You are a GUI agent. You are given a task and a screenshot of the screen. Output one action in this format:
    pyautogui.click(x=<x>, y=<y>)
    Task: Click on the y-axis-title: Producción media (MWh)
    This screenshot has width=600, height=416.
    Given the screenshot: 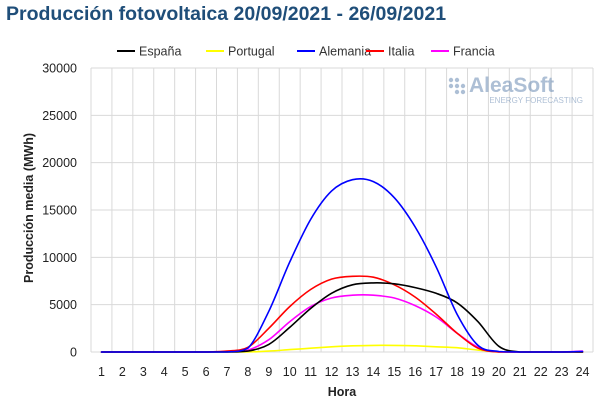 What is the action you would take?
    pyautogui.click(x=29, y=208)
    